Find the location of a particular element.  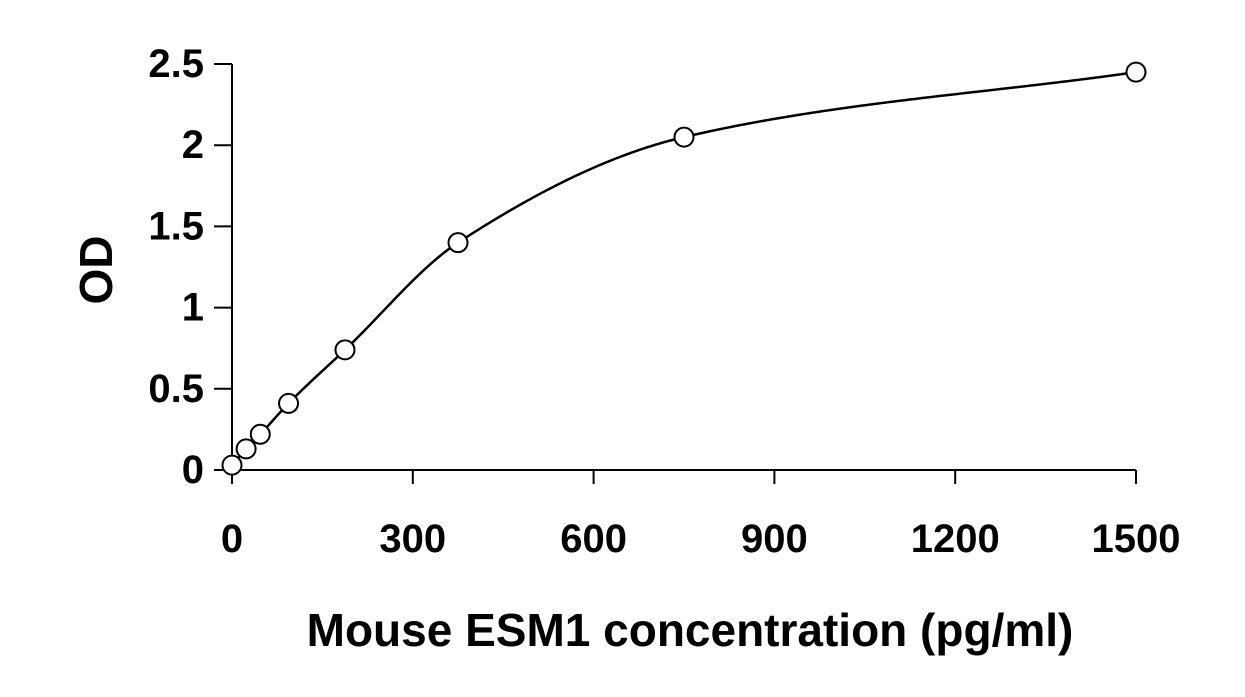

y-tick-label: 1.5 is located at coordinates (176, 226).